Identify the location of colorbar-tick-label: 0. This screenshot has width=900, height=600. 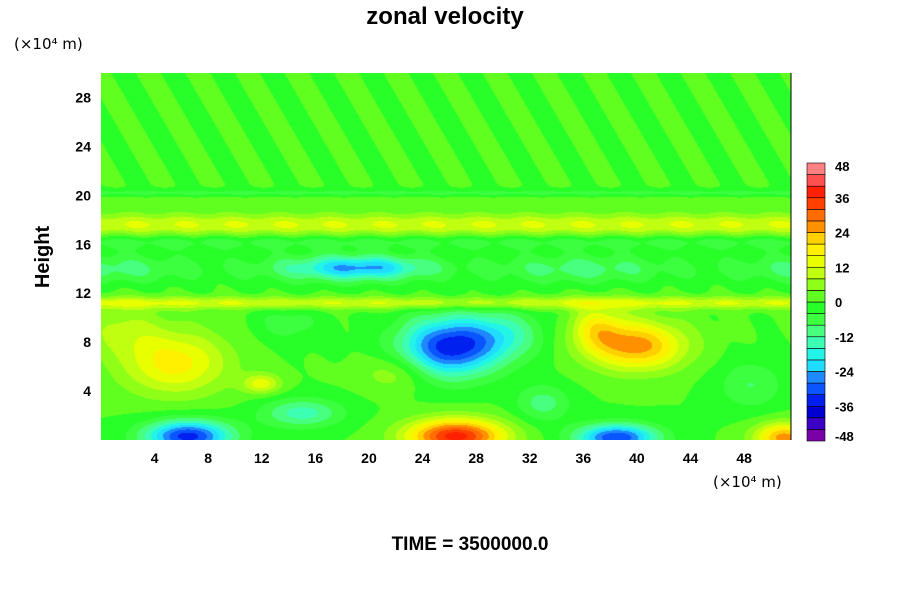
(838, 302).